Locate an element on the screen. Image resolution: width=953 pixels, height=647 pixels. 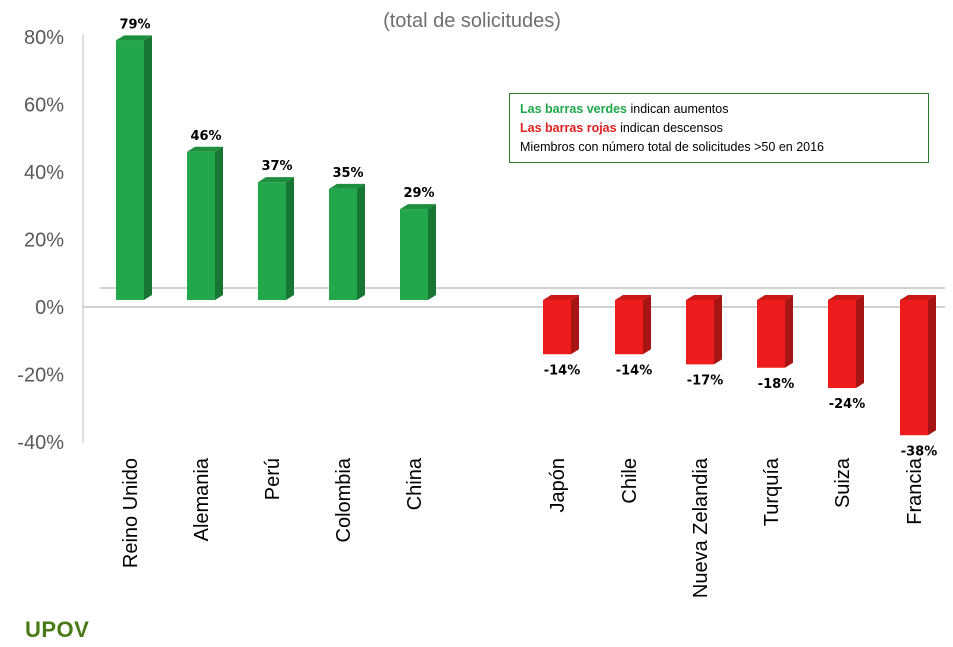
x-tick-label: Colombia is located at coordinates (344, 499).